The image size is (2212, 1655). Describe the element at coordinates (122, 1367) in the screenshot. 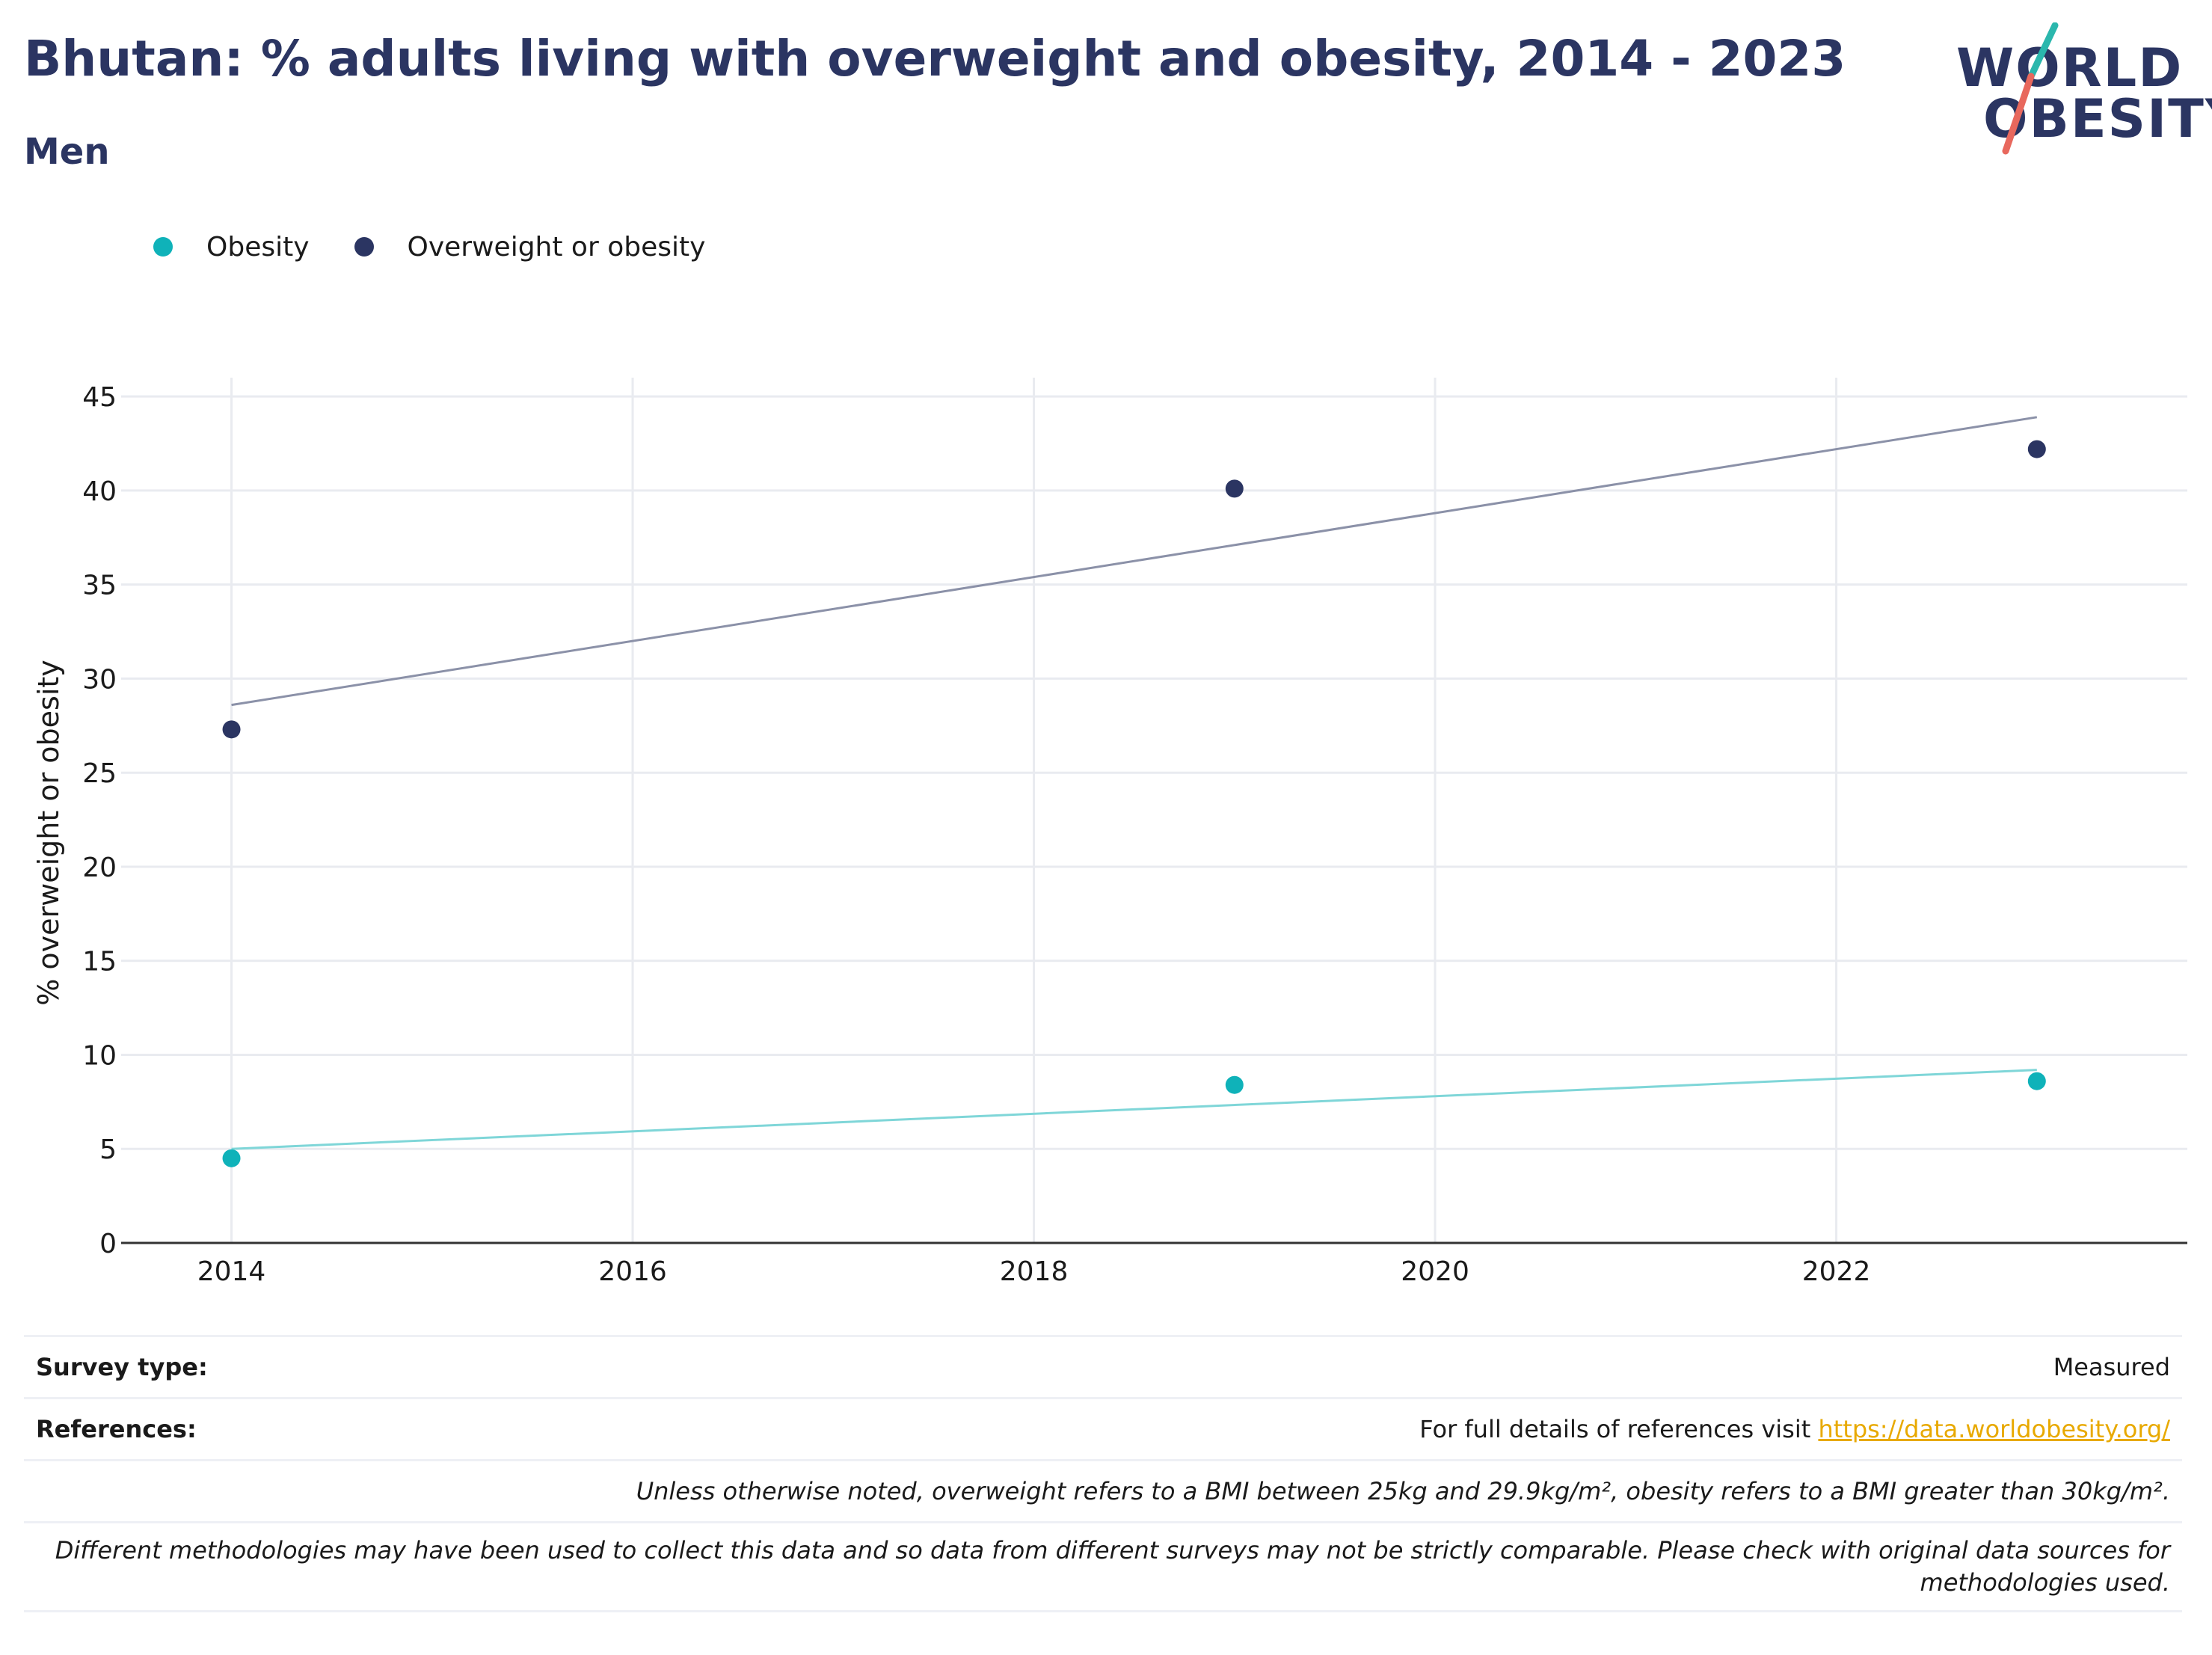

I see `survey-type-label: Survey type:` at that location.